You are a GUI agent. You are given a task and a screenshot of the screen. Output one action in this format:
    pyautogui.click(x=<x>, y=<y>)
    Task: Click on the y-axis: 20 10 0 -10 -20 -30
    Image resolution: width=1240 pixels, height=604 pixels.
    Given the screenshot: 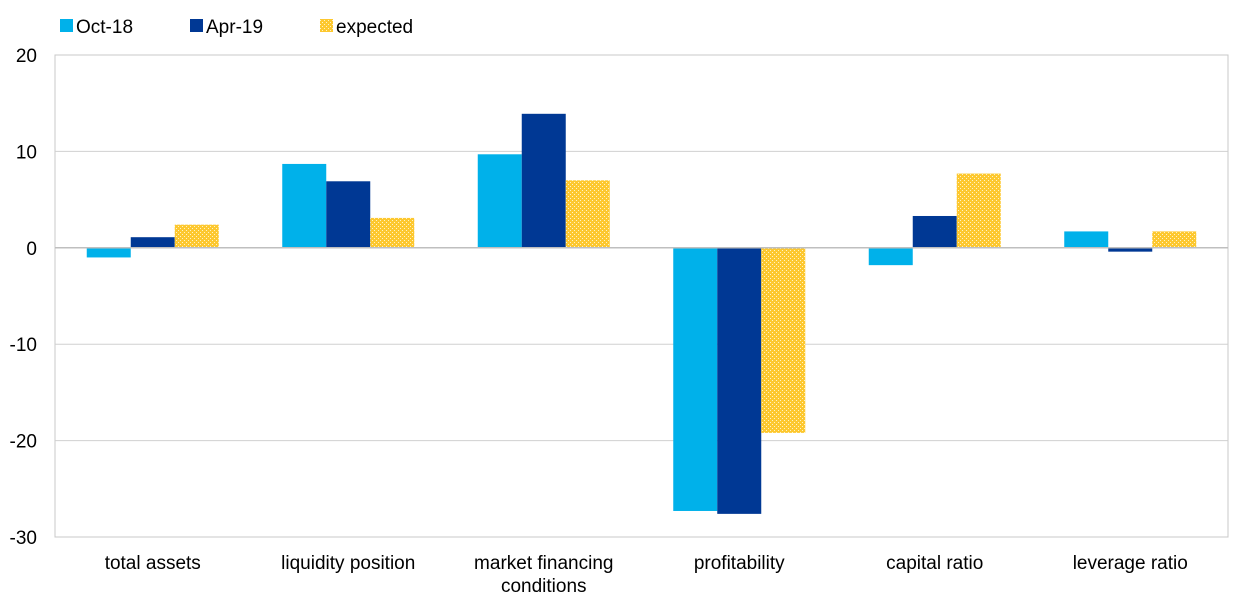 What is the action you would take?
    pyautogui.click(x=23, y=297)
    